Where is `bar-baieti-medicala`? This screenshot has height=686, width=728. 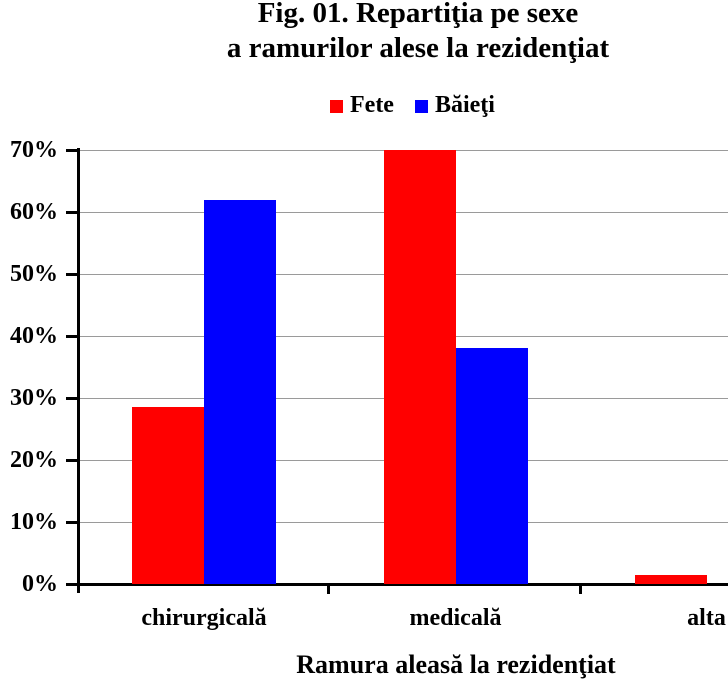 bar-baieti-medicala is located at coordinates (491, 466).